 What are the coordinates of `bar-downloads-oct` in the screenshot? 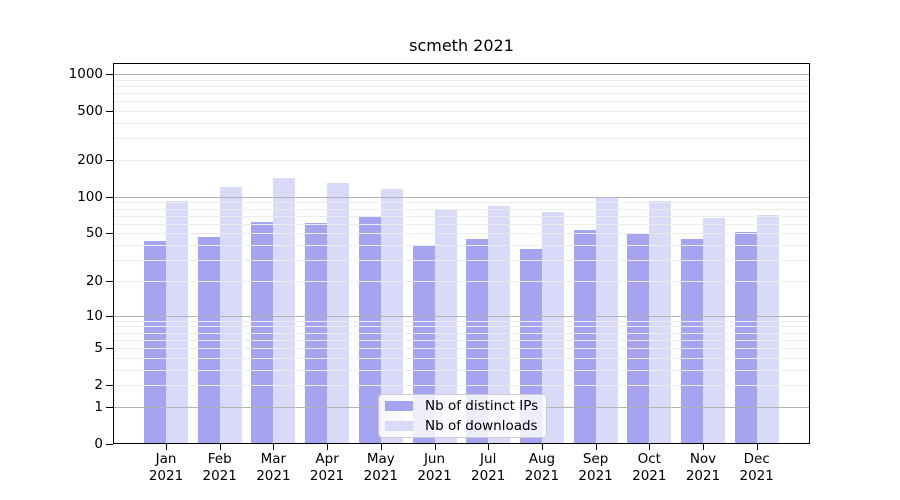 It's located at (660, 322).